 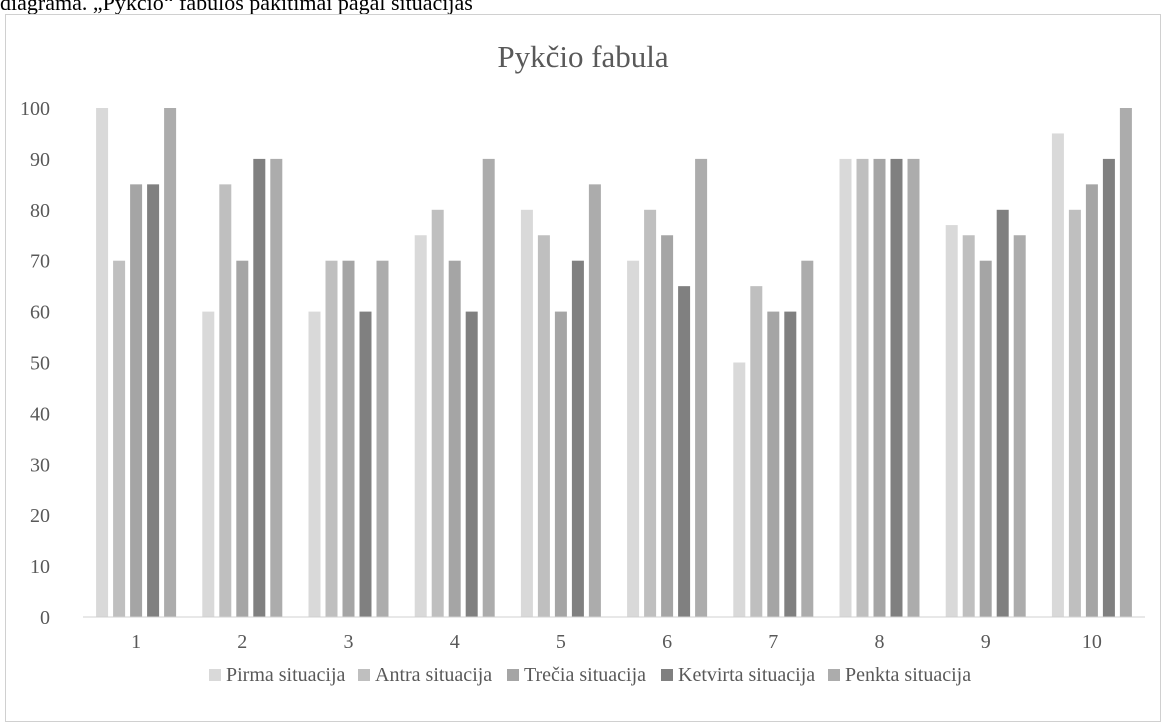 What do you see at coordinates (40, 567) in the screenshot?
I see `y-tick-label: 10` at bounding box center [40, 567].